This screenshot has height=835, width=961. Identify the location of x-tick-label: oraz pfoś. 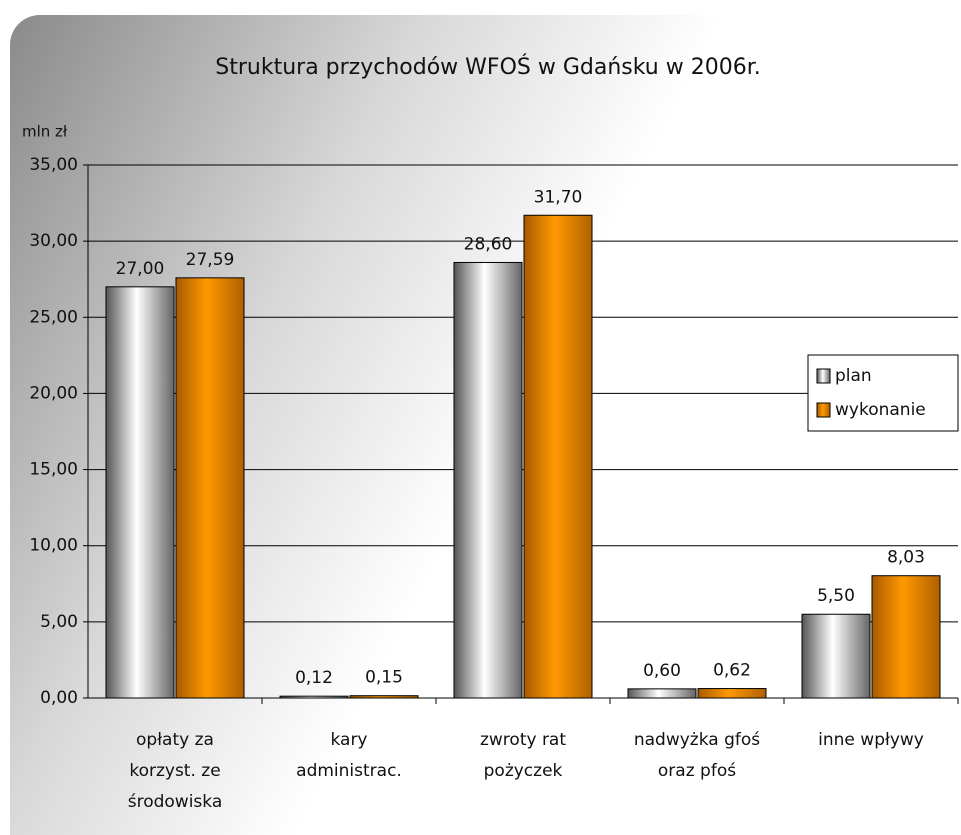
(697, 771).